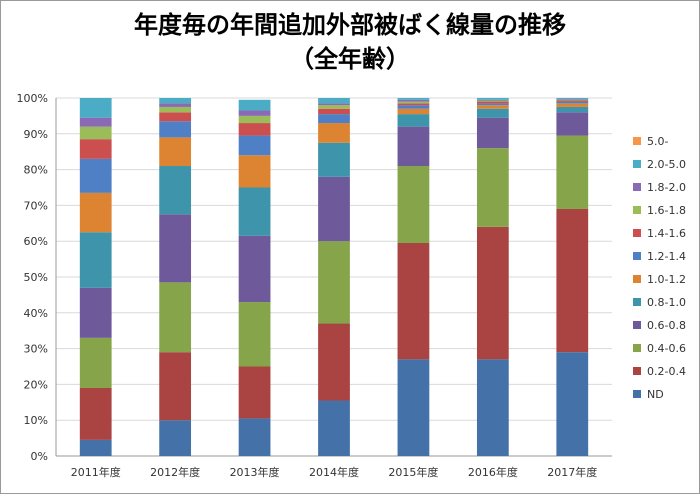 This screenshot has width=700, height=494. What do you see at coordinates (655, 394) in the screenshot?
I see `legend-label: ND` at bounding box center [655, 394].